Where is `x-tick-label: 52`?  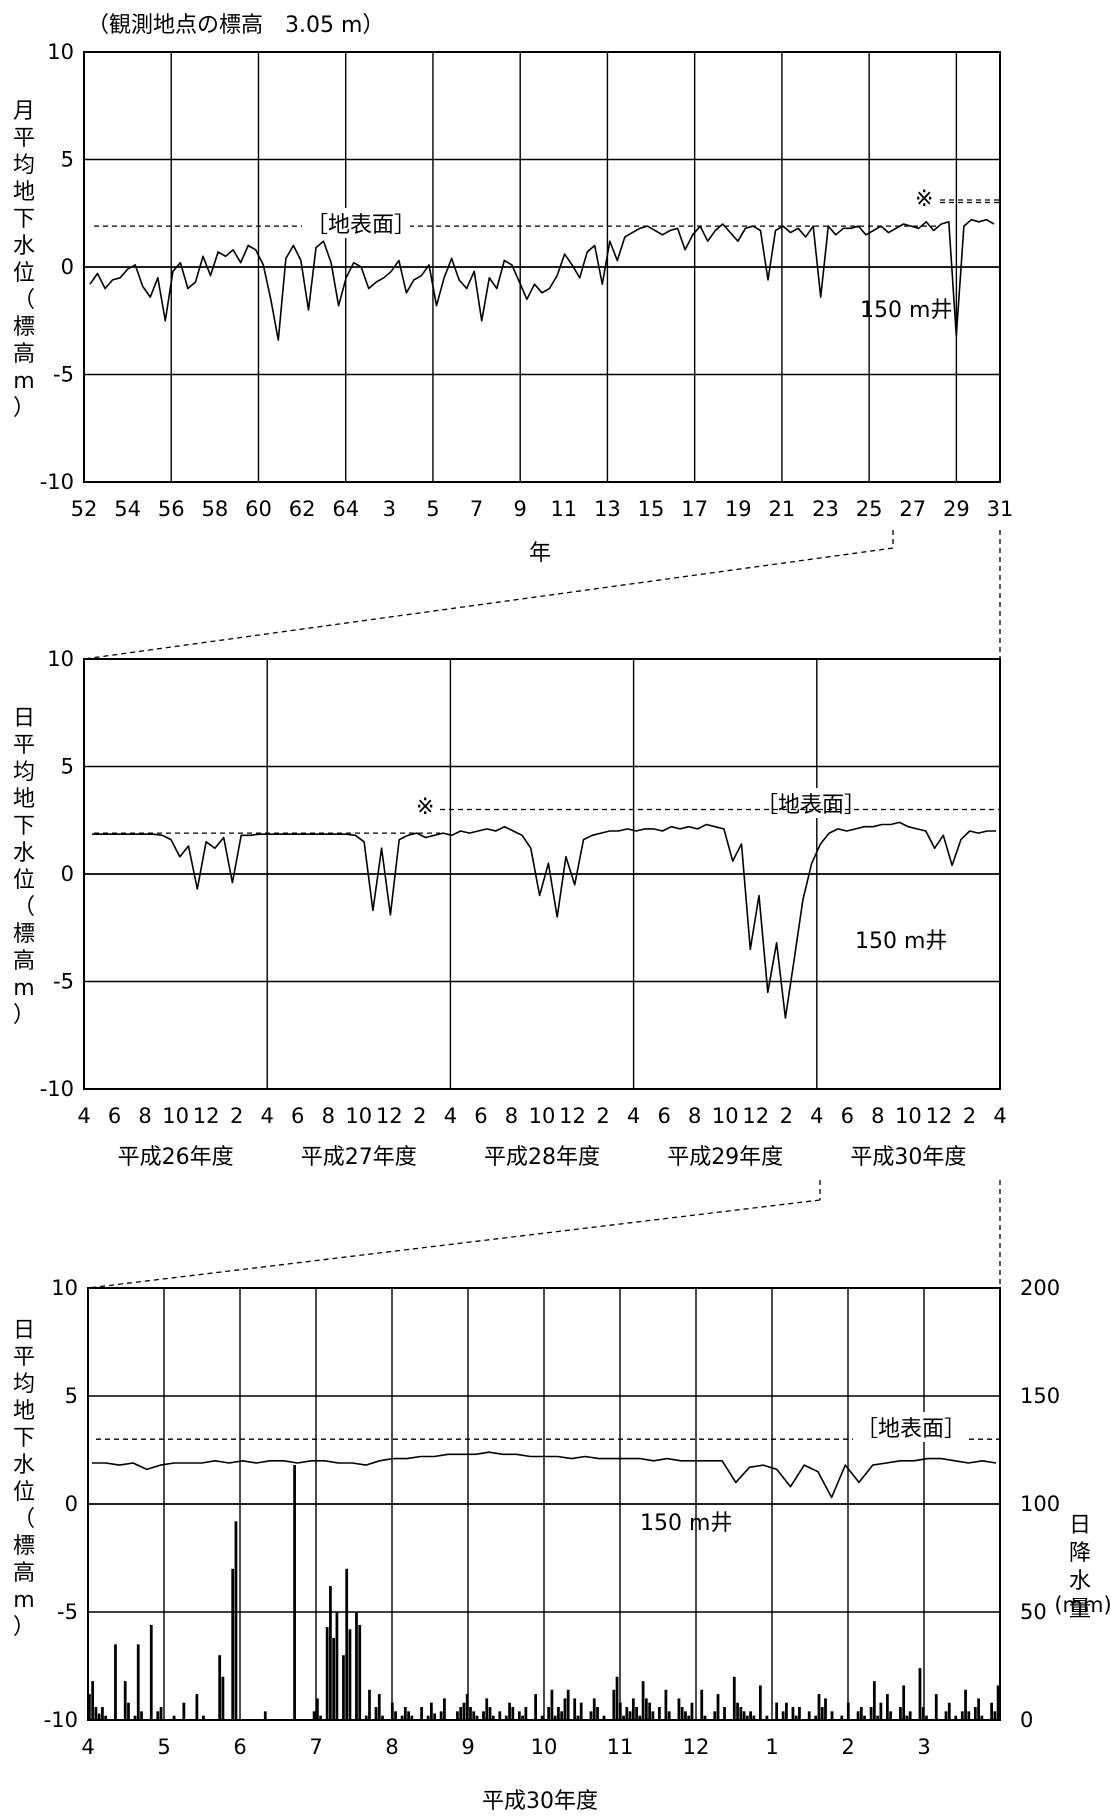 x-tick-label: 52 is located at coordinates (84, 509).